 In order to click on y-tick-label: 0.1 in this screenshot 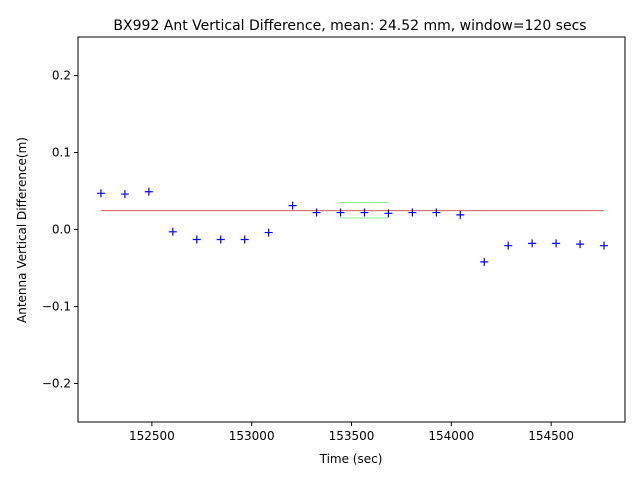, I will do `click(61, 153)`.